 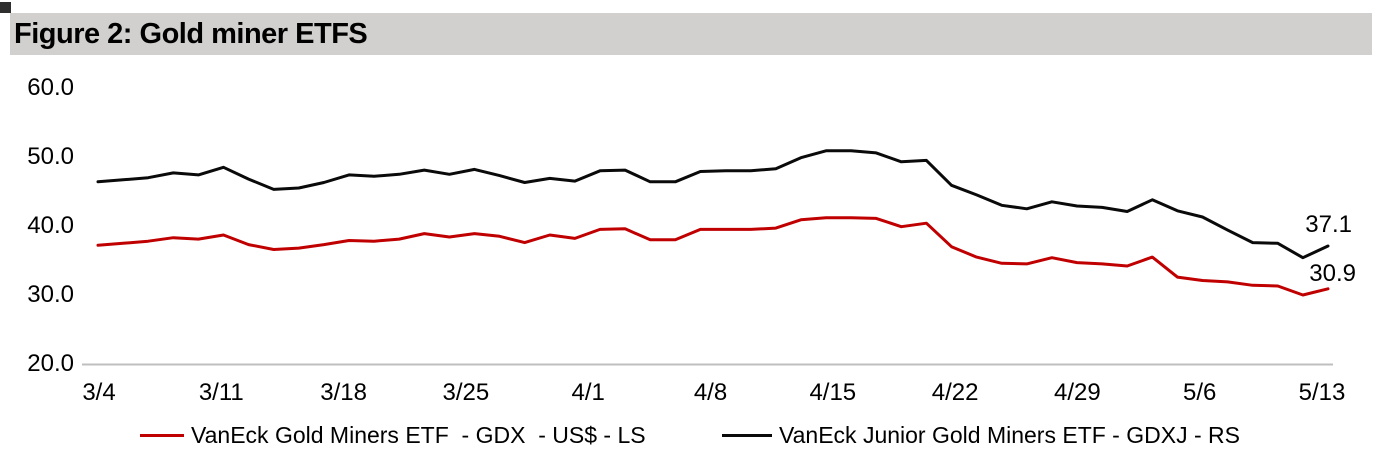 What do you see at coordinates (50, 156) in the screenshot?
I see `y-tick-label-50.0: 50.0` at bounding box center [50, 156].